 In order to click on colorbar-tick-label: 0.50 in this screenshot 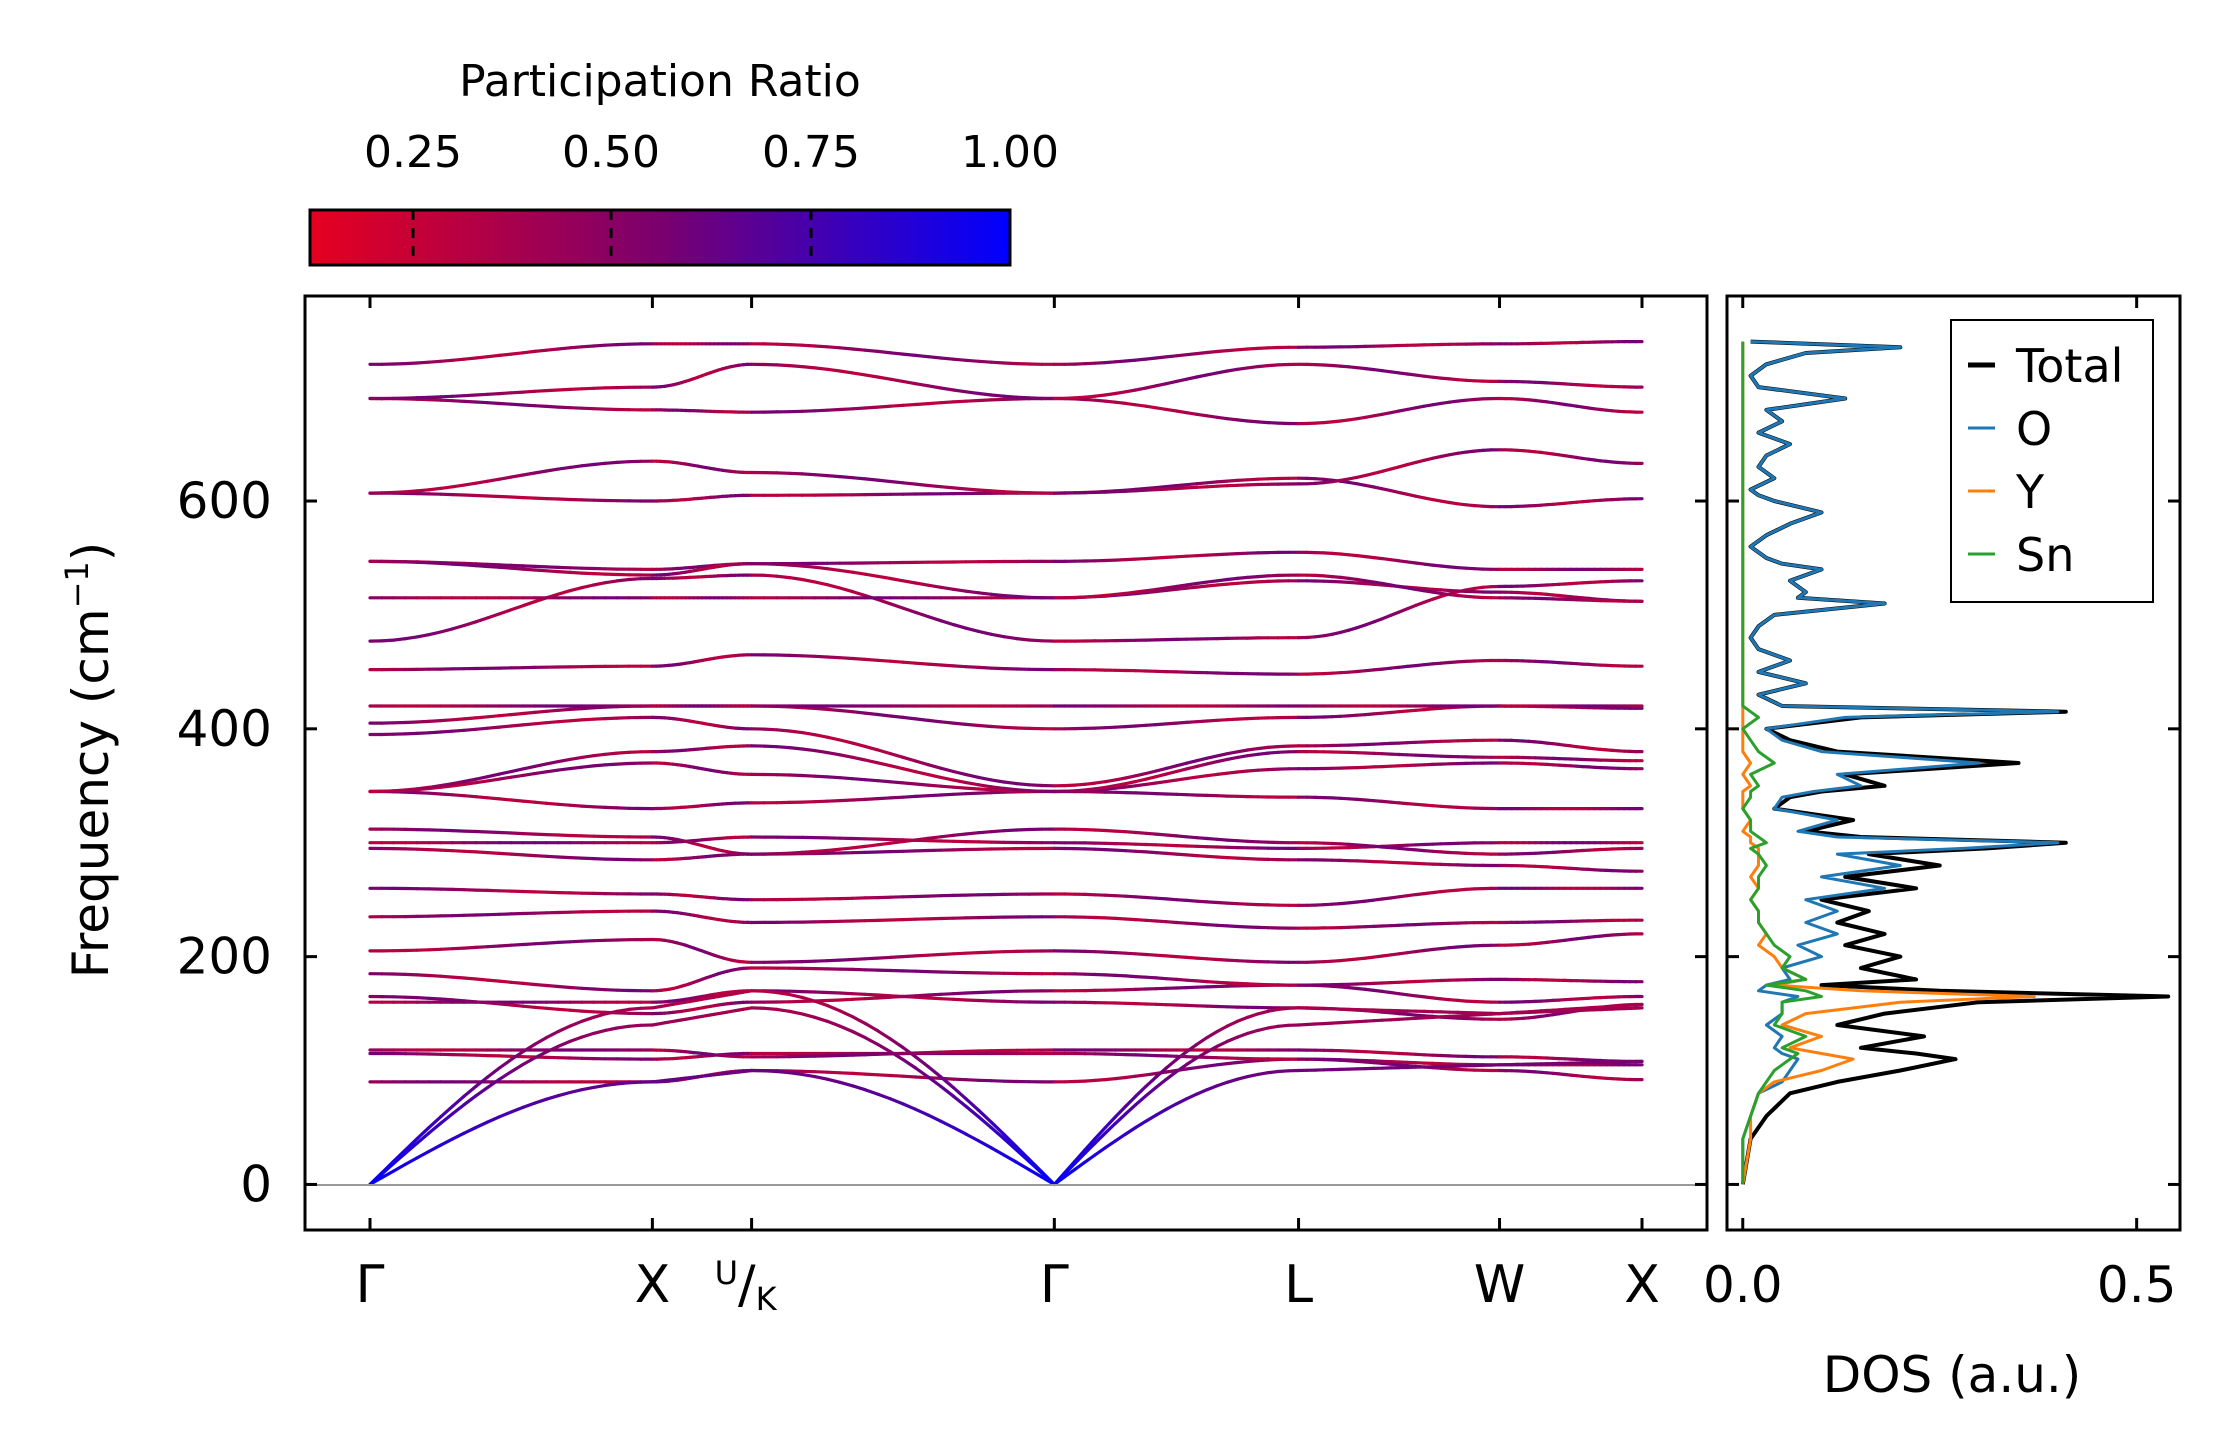, I will do `click(611, 152)`.